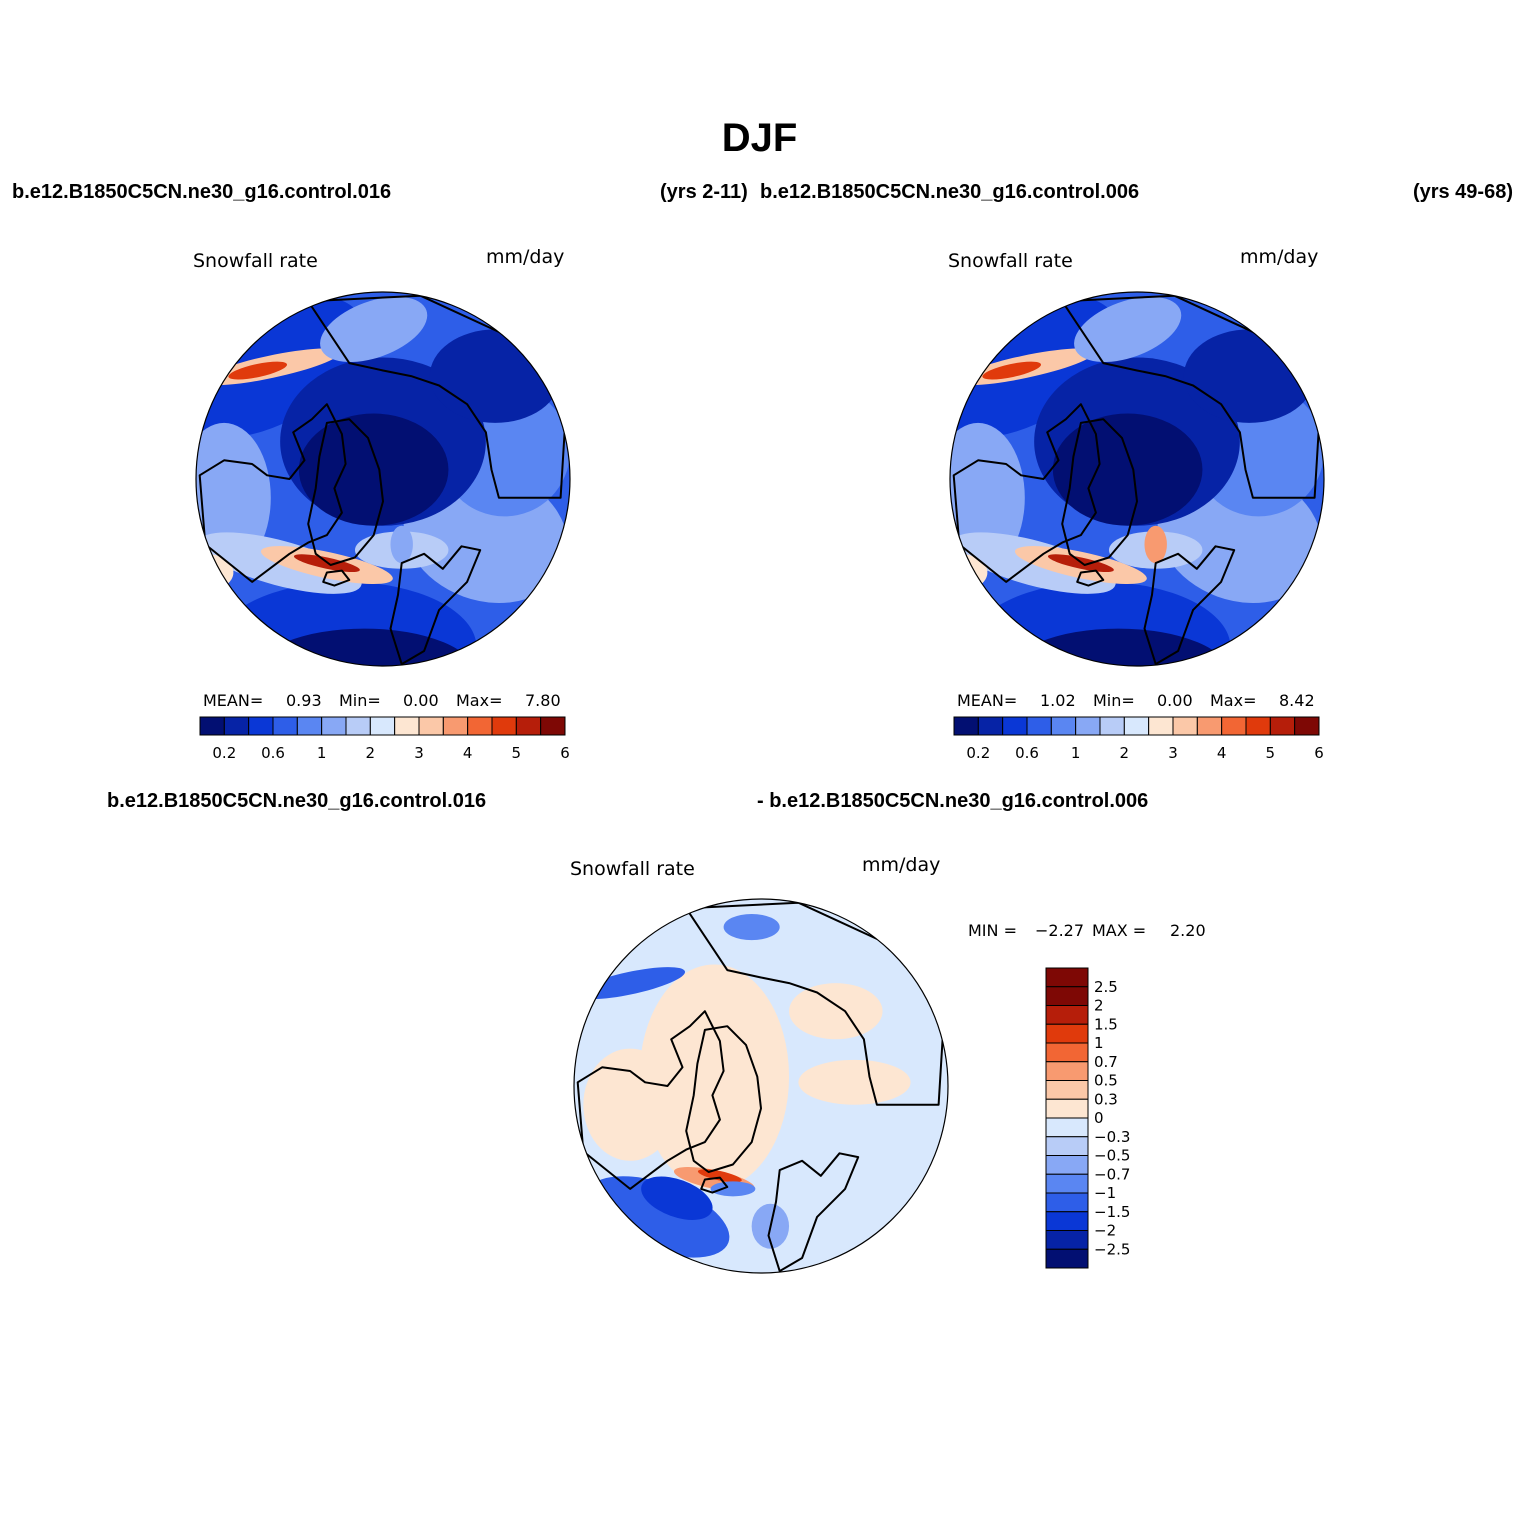 The width and height of the screenshot is (1519, 1519). What do you see at coordinates (479, 700) in the screenshot?
I see `panel1-max-label: Max=` at bounding box center [479, 700].